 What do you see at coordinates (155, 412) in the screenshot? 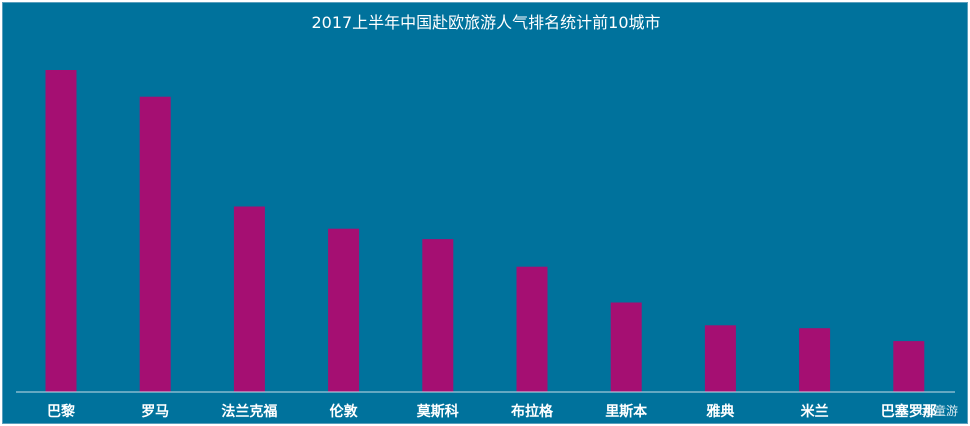
I see `x-tick-label-1: 罗马` at bounding box center [155, 412].